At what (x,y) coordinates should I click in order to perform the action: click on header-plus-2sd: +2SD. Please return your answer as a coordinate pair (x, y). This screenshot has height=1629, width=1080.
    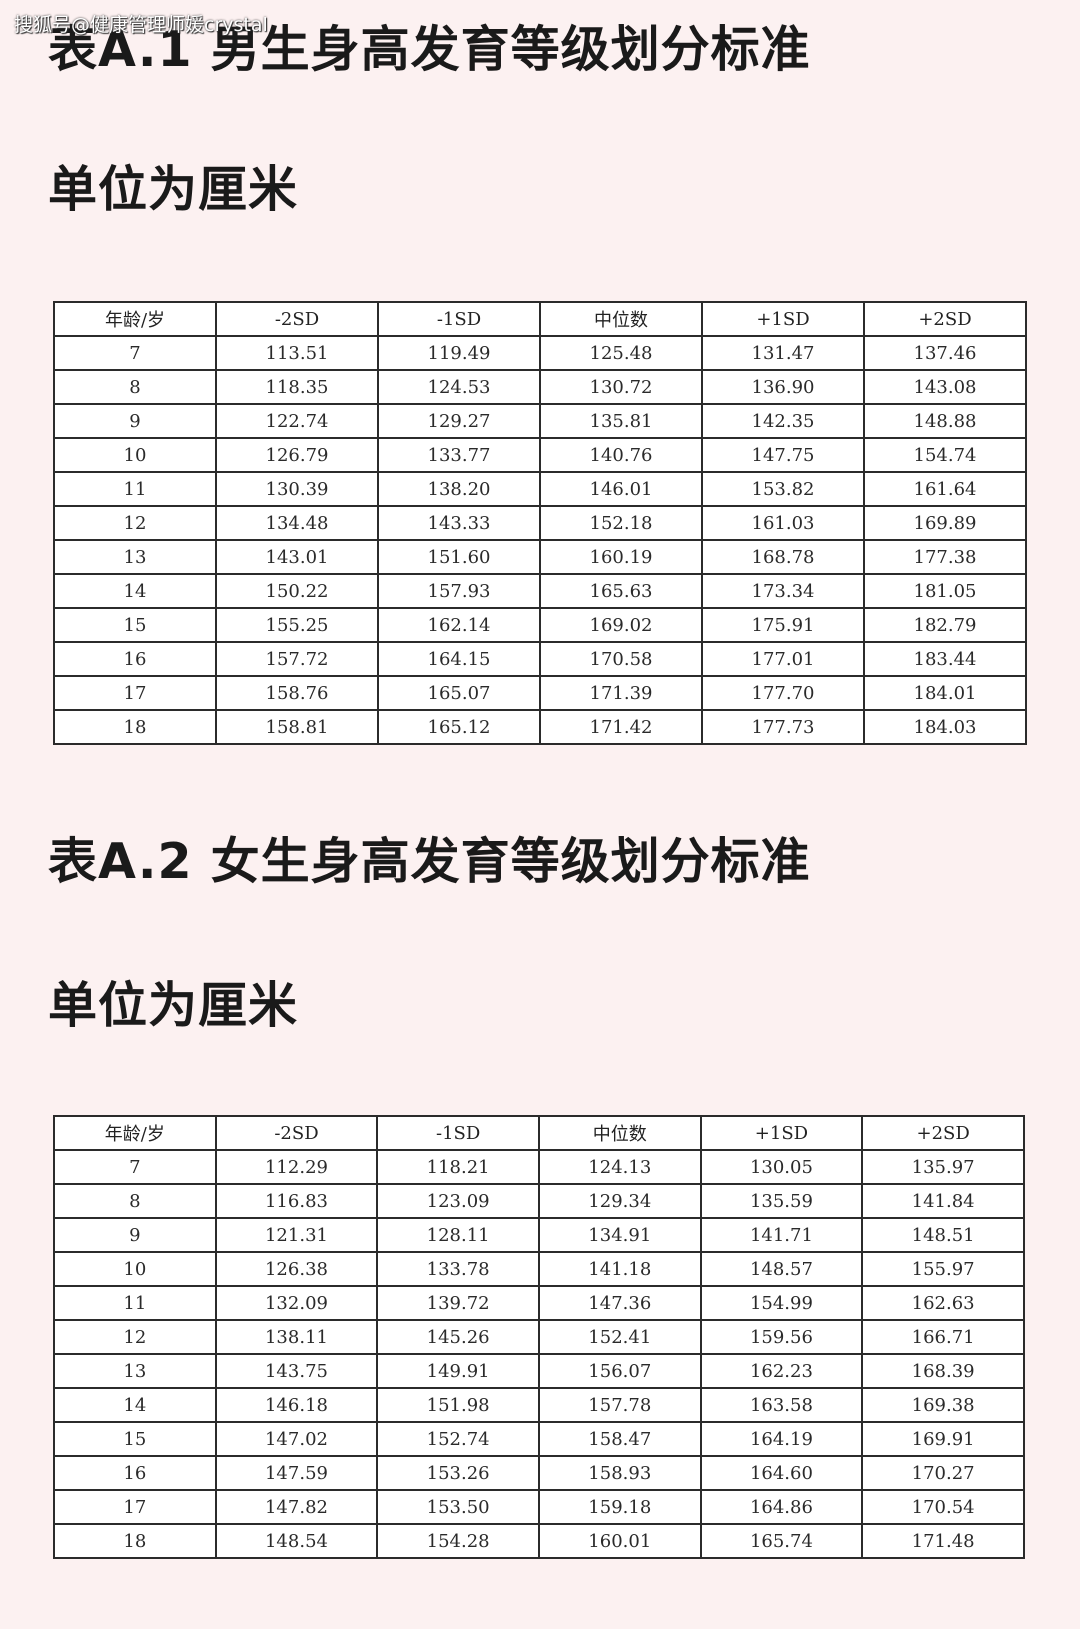
    Looking at the image, I should click on (943, 1133).